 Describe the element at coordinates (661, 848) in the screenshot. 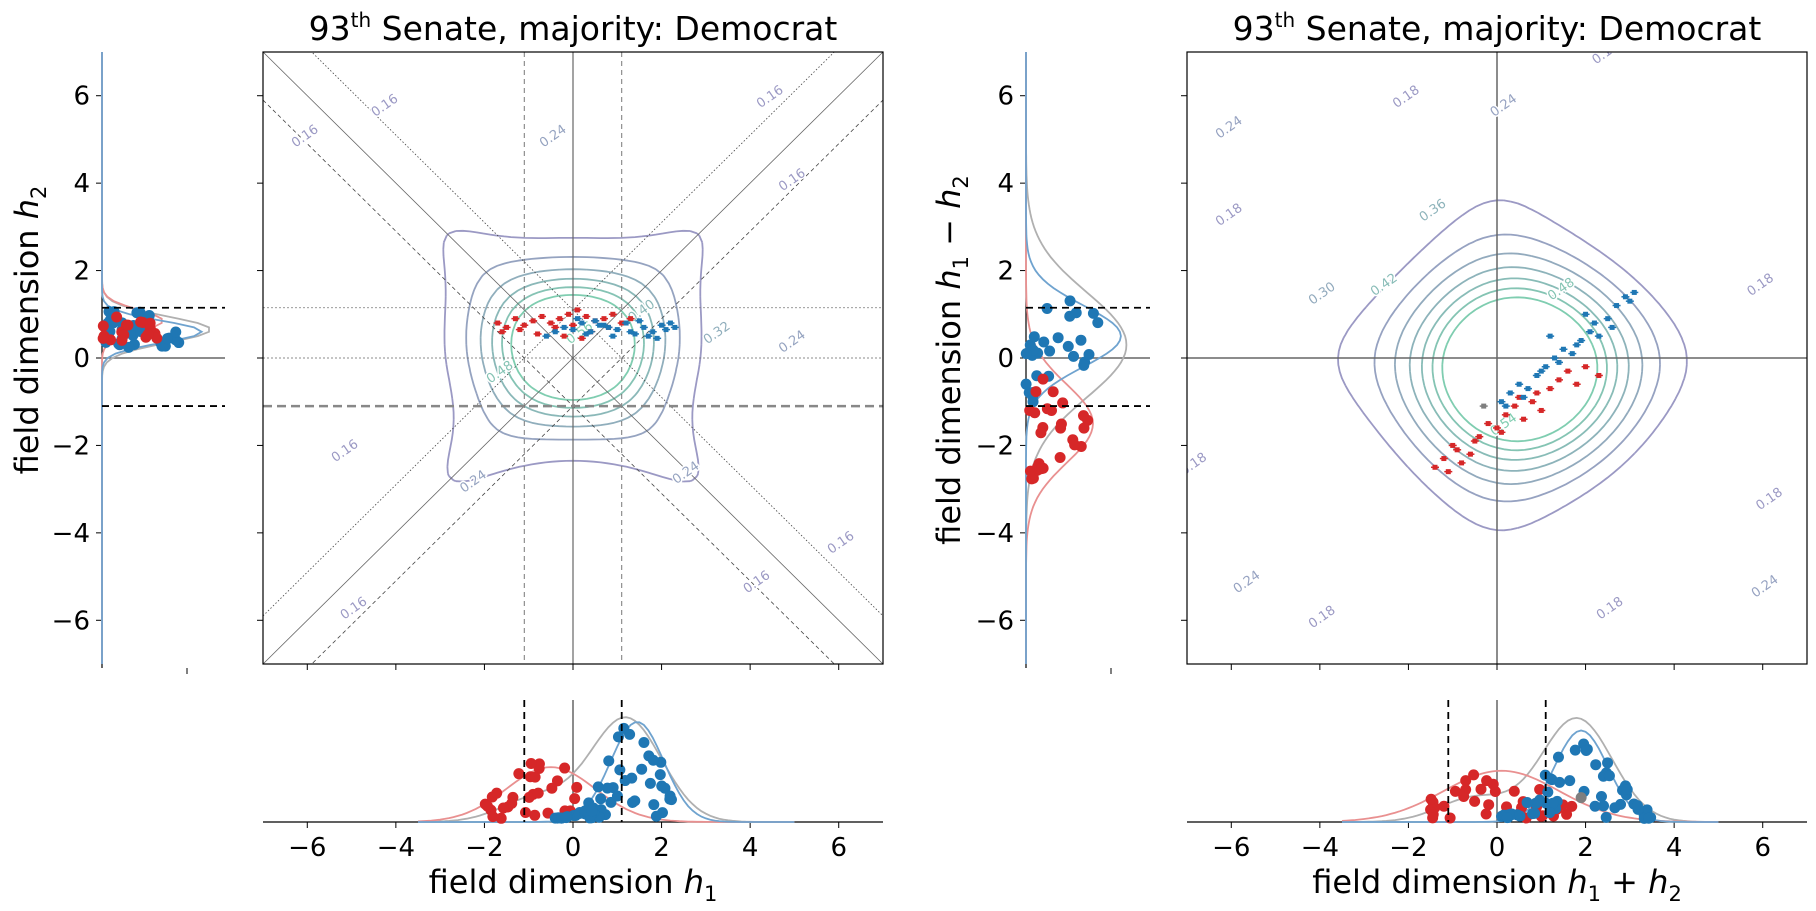

I see `bottom-x-tick-label: 2` at that location.